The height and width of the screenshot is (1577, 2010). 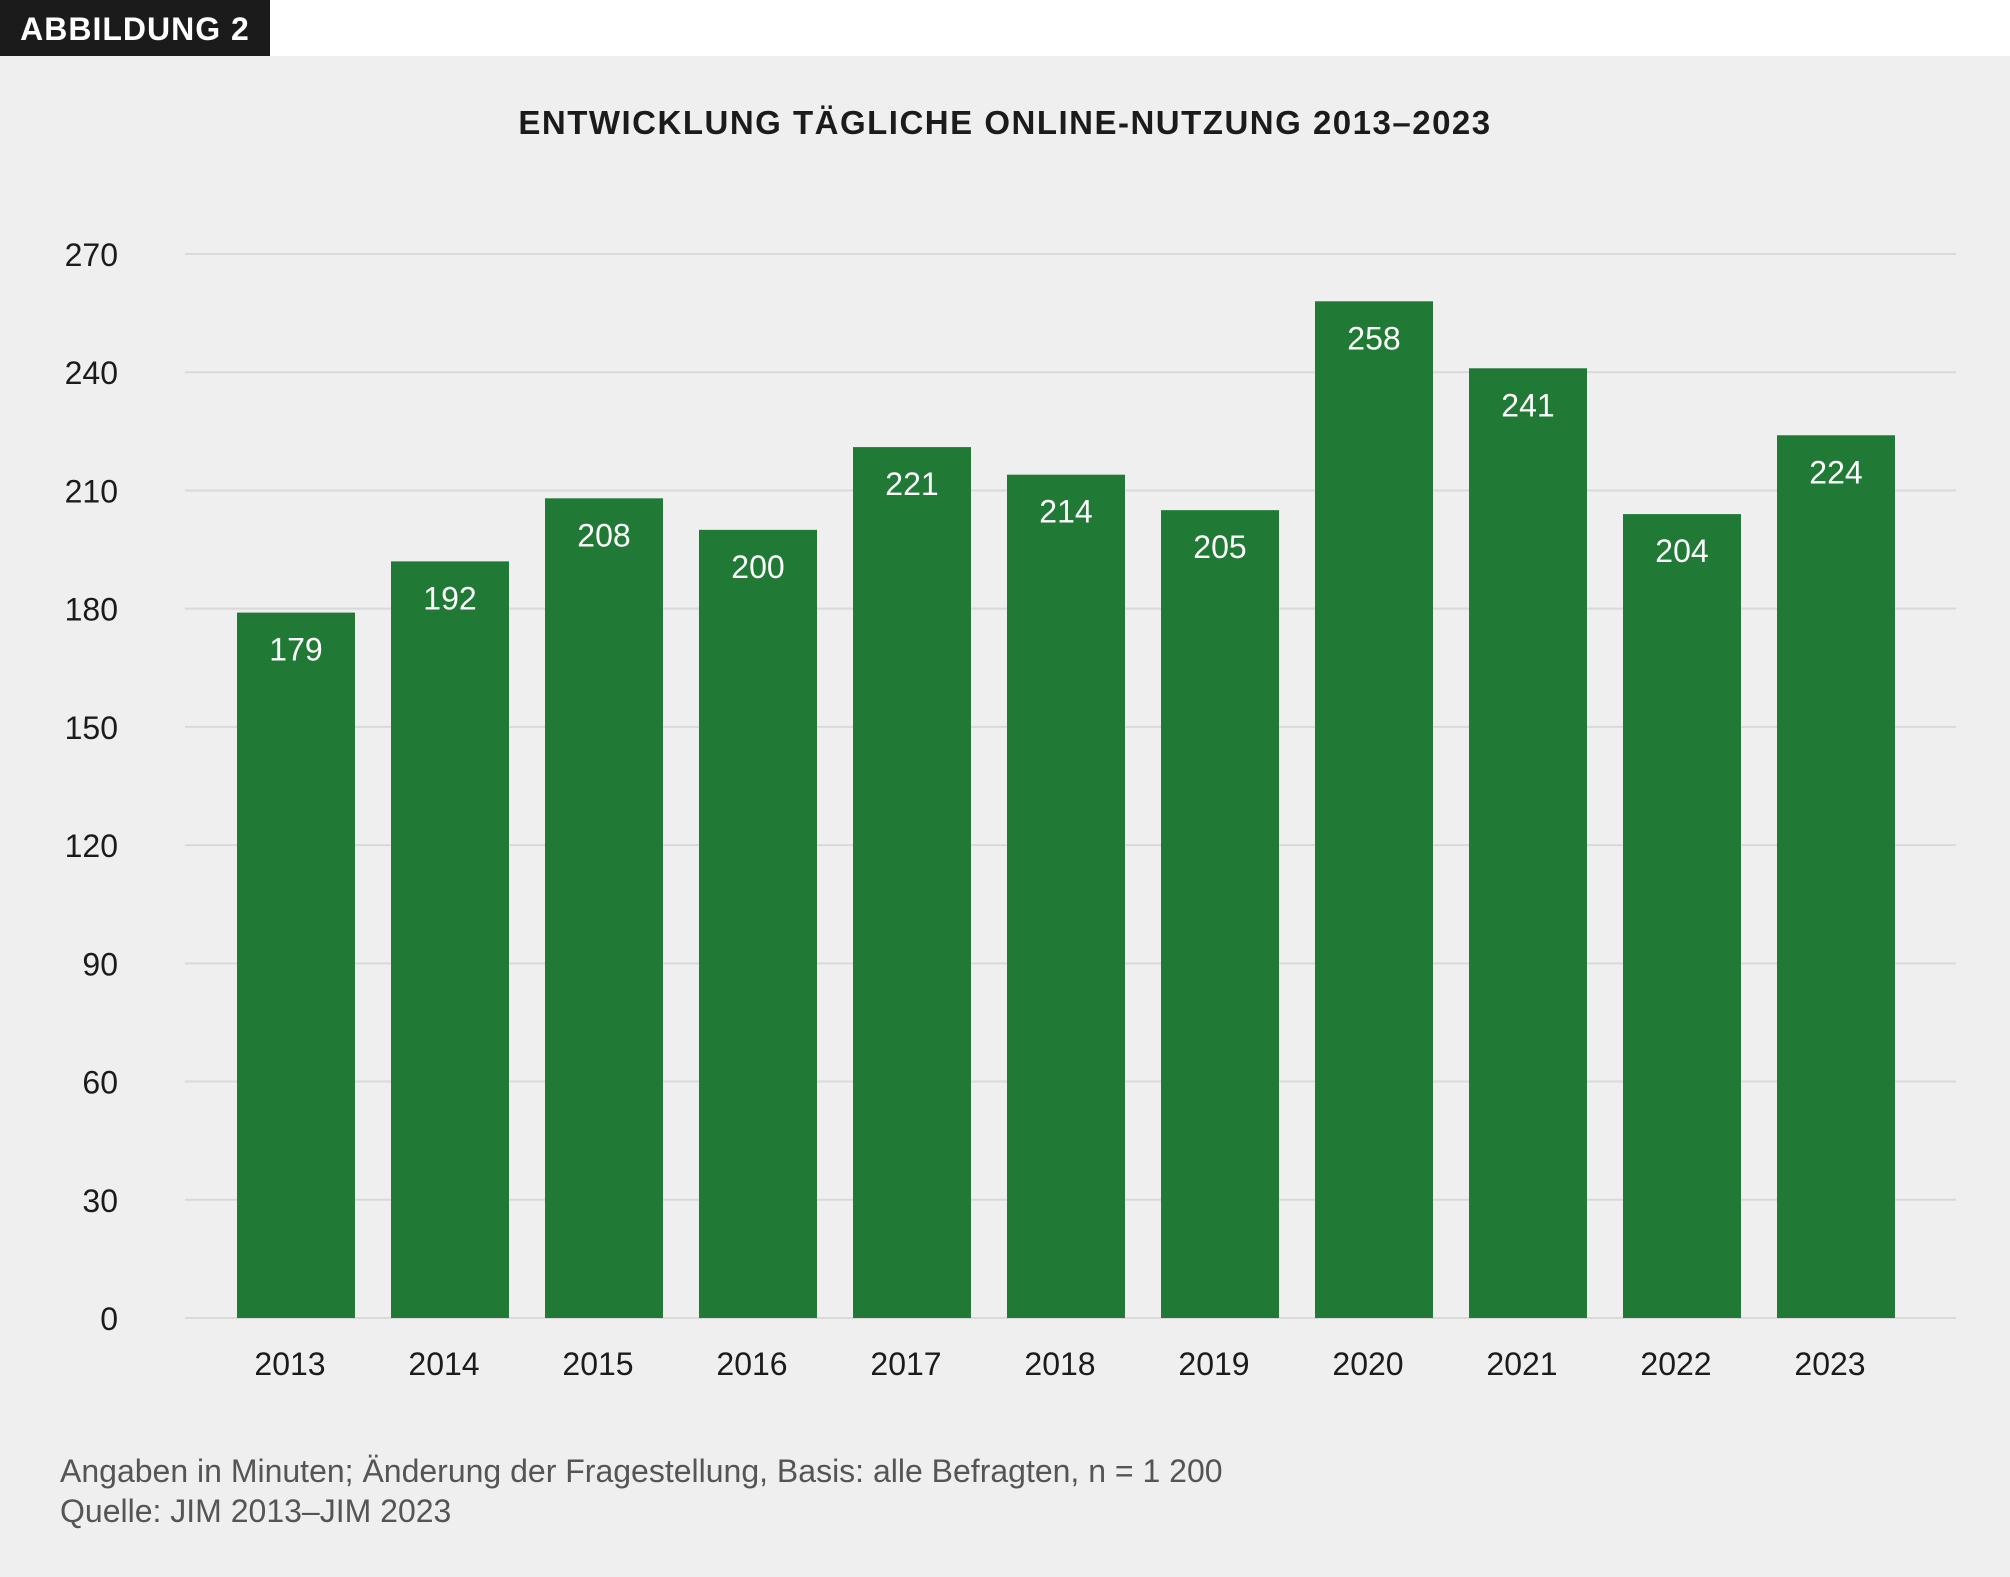 I want to click on x-tick-label: 2020, so click(x=1367, y=1364).